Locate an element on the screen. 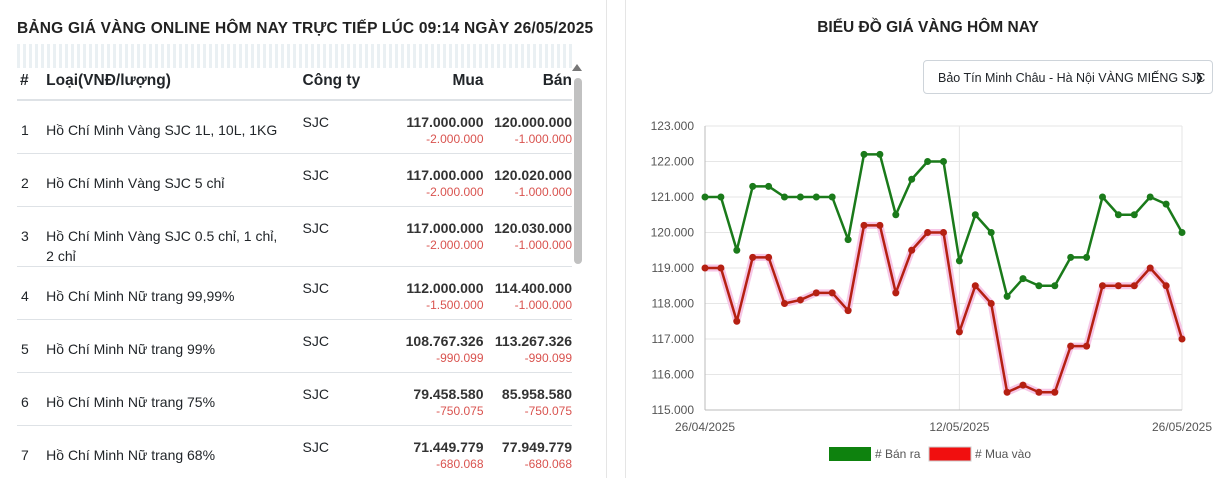  row-index: 3 is located at coordinates (25, 235).